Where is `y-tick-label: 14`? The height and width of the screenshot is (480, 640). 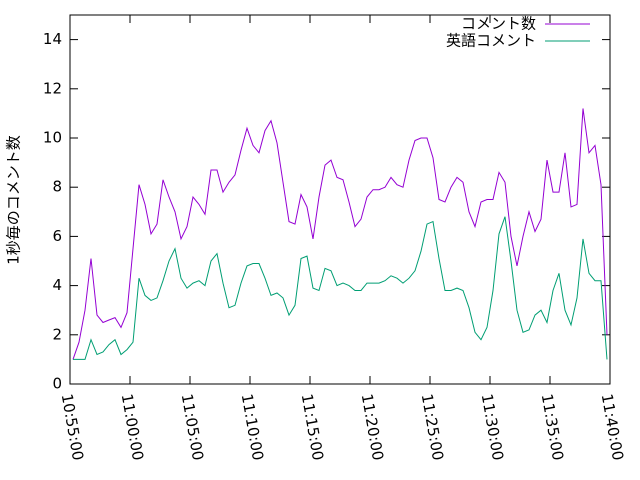 y-tick-label: 14 is located at coordinates (52, 39).